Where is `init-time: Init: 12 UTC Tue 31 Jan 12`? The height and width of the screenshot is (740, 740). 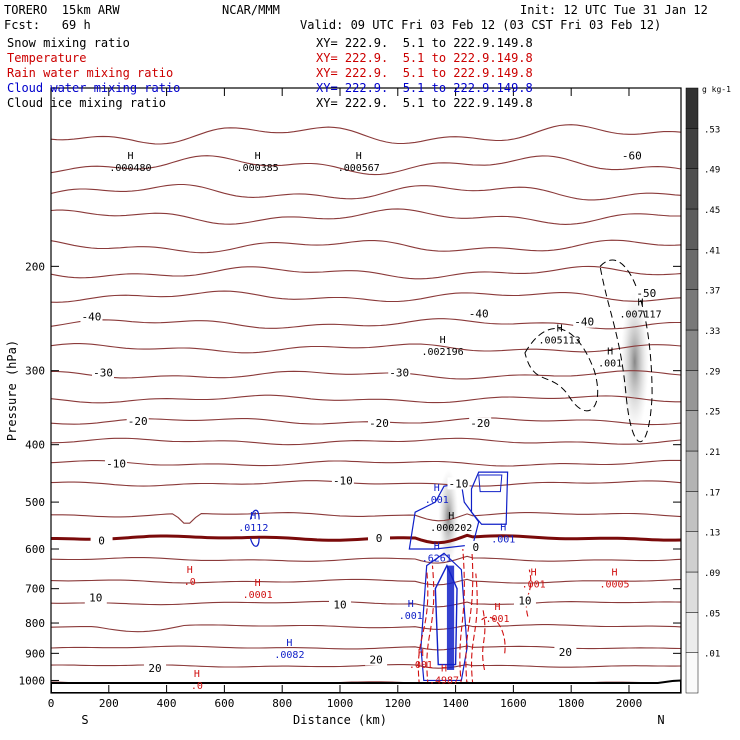
init-time: Init: 12 UTC Tue 31 Jan 12 is located at coordinates (614, 10).